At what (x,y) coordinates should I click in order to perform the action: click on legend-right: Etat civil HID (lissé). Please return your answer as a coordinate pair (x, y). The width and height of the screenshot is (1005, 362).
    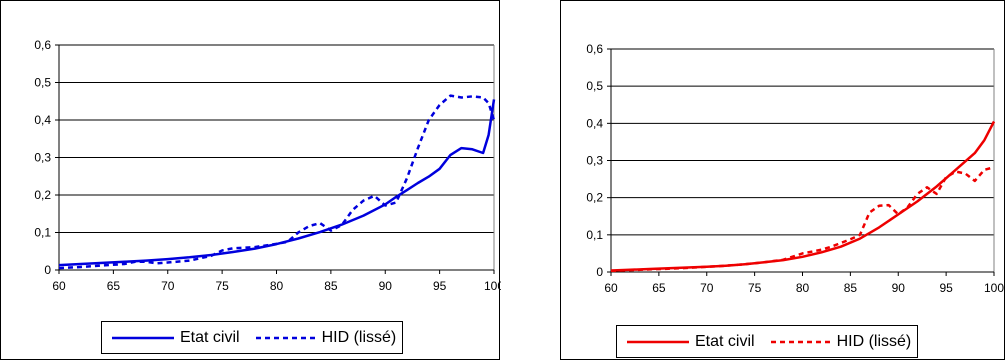
    Looking at the image, I should click on (767, 341).